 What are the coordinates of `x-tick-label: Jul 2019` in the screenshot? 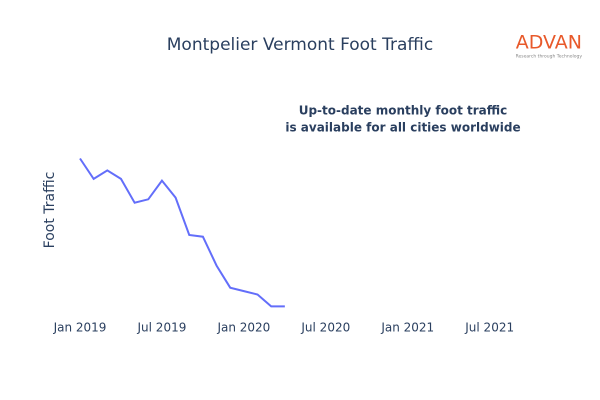 It's located at (162, 328).